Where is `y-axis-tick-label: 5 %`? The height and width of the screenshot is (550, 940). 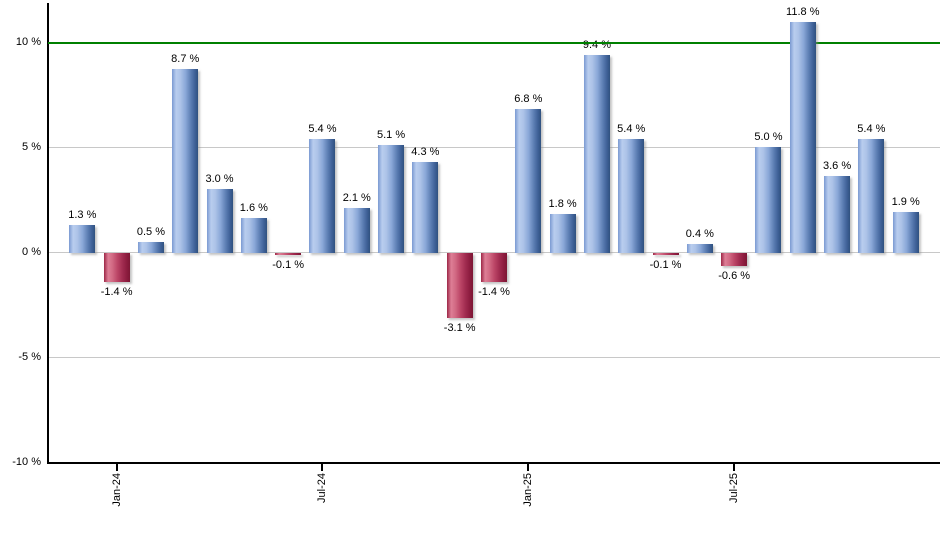 y-axis-tick-label: 5 % is located at coordinates (31, 147).